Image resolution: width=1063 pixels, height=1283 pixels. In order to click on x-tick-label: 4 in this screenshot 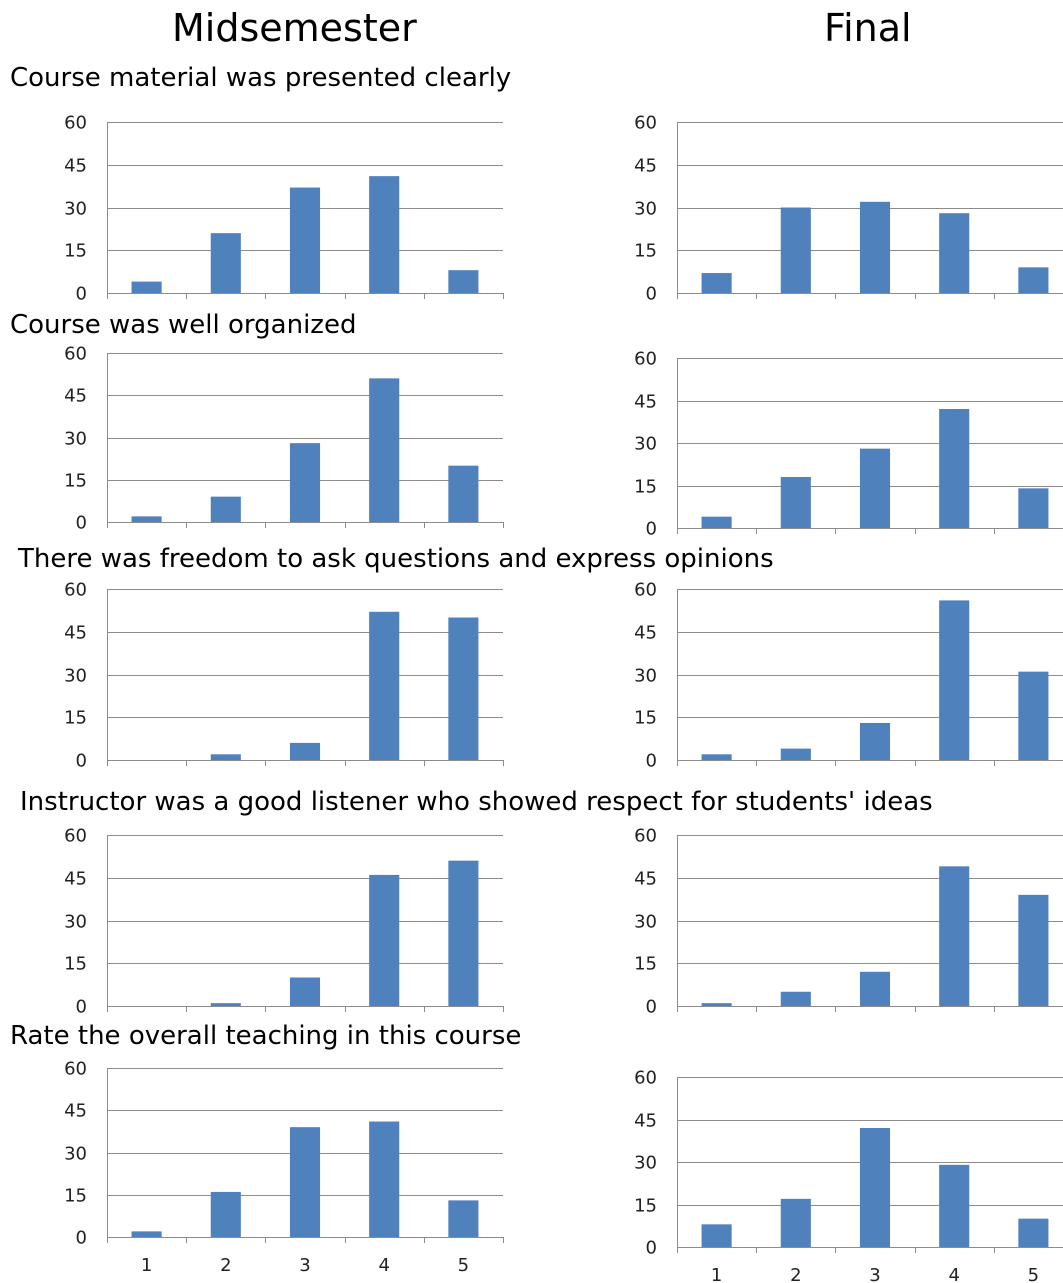, I will do `click(953, 1274)`.